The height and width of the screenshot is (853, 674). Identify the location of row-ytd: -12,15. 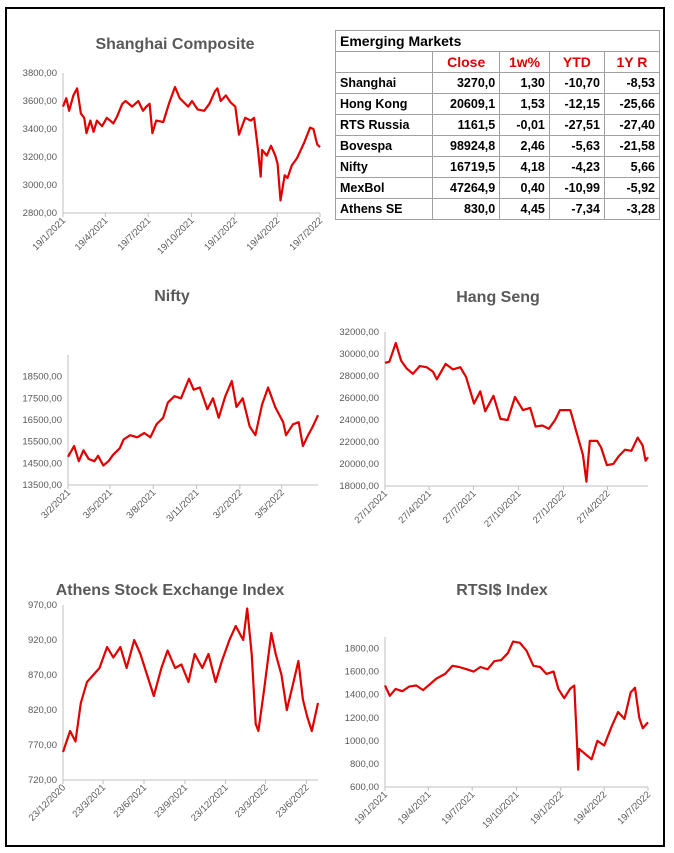
(576, 104).